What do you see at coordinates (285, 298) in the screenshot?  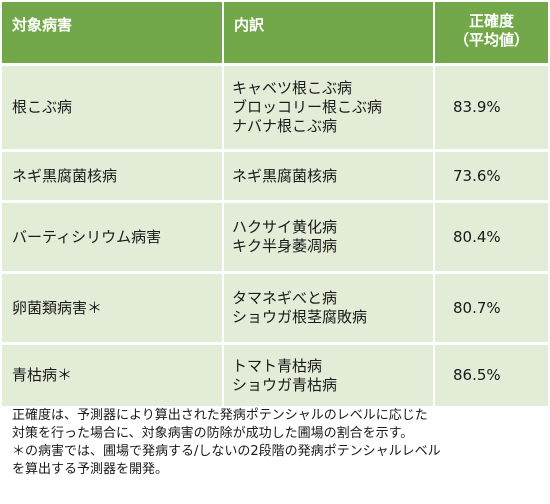 I see `breakdown-item: タマネギべと病` at bounding box center [285, 298].